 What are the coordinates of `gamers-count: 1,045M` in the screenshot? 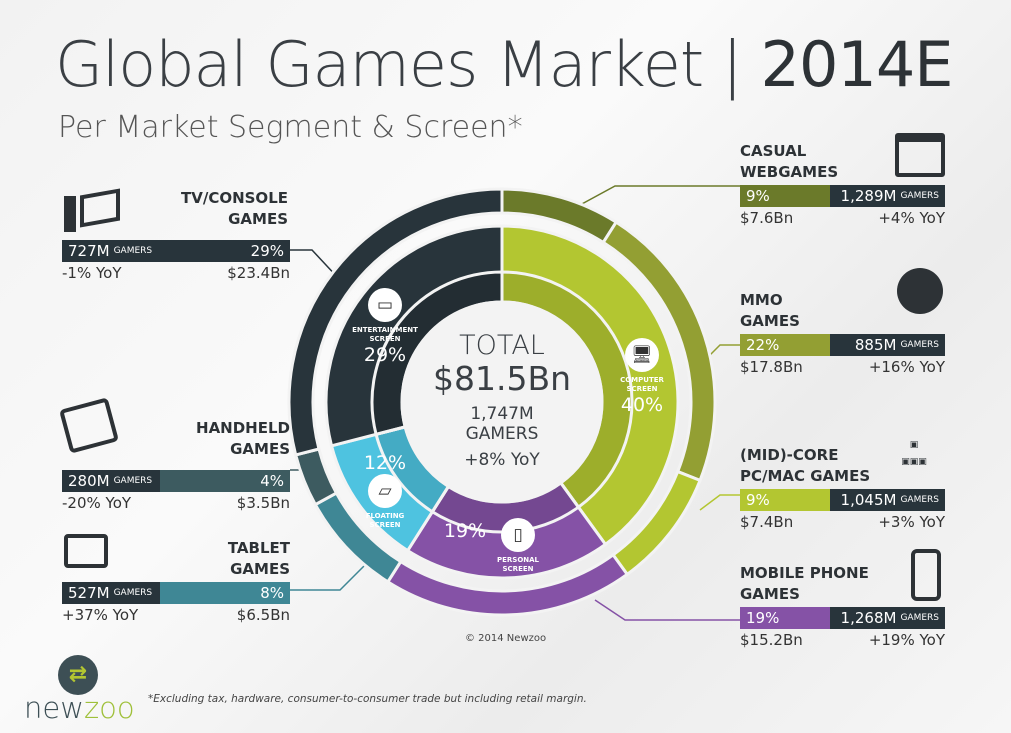 It's located at (868, 500).